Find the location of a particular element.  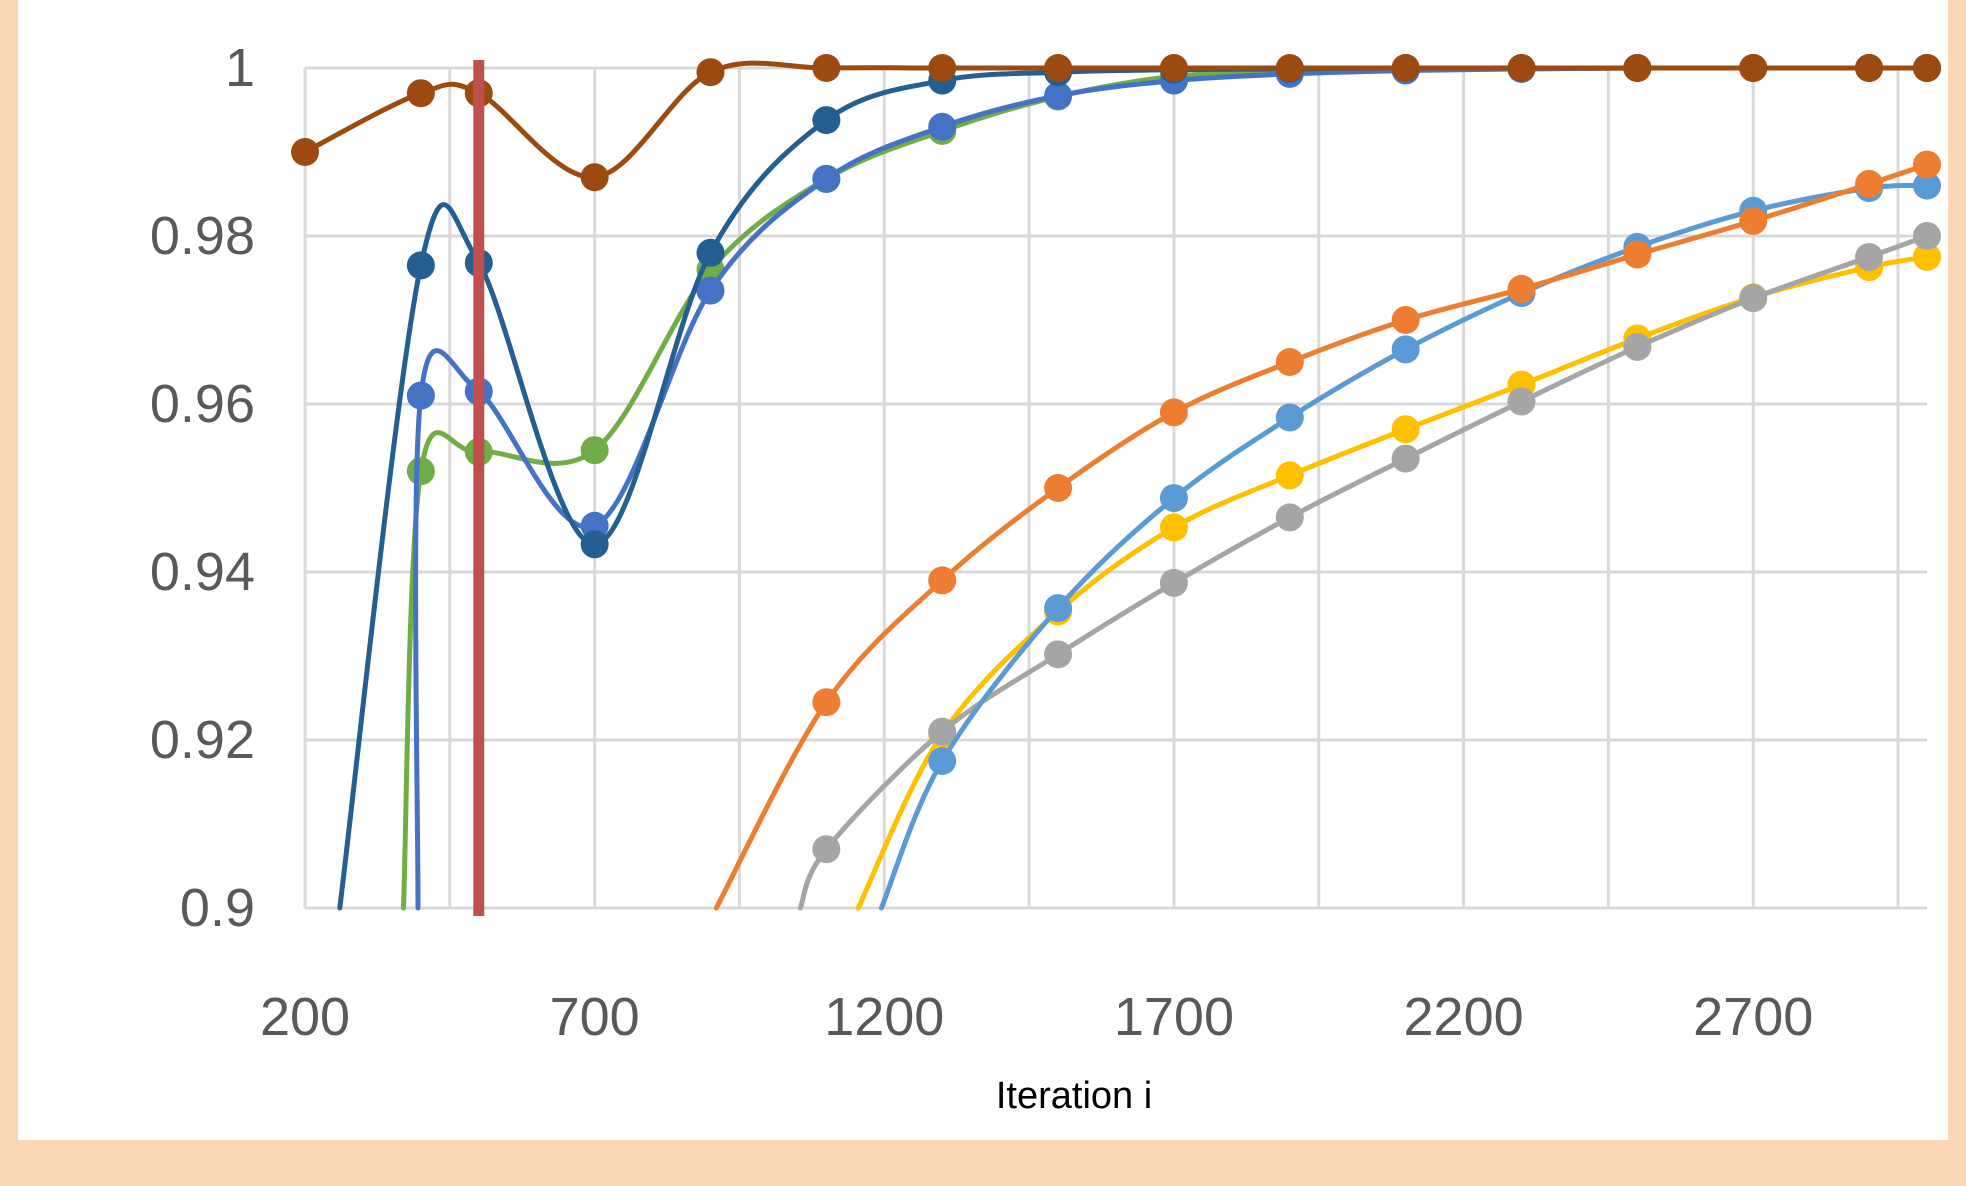

x-tick-labels: 200 700 1200 1700 2200 2700 is located at coordinates (1036, 1017).